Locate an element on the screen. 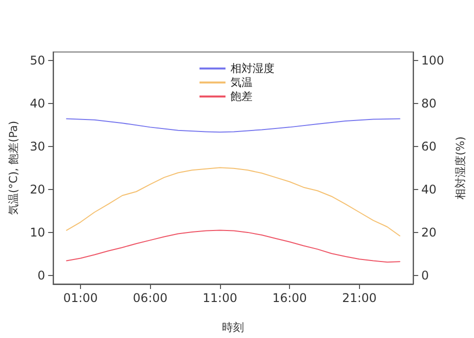  y2-axis-title: 相対湿度(%) is located at coordinates (460, 168).